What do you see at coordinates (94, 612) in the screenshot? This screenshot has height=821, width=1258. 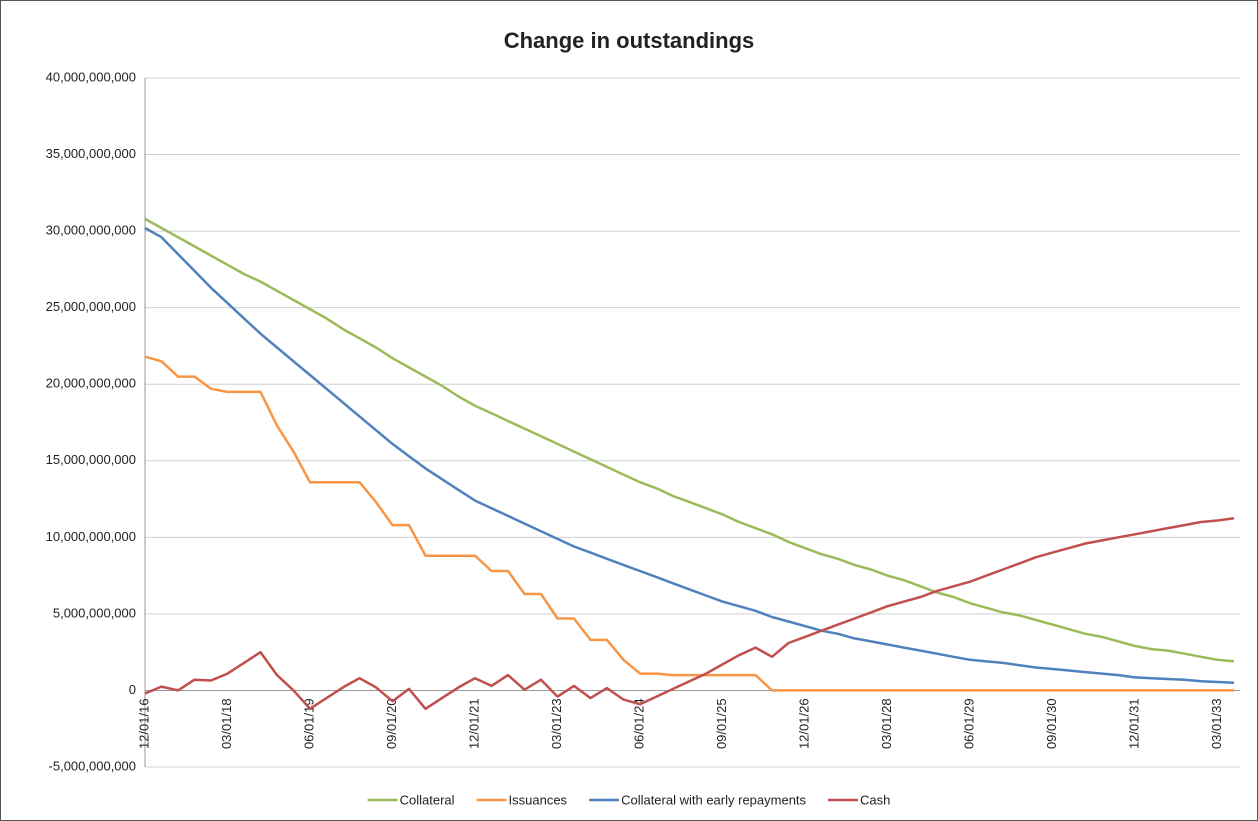 I see `y-tick-label: 5,000,000,000` at bounding box center [94, 612].